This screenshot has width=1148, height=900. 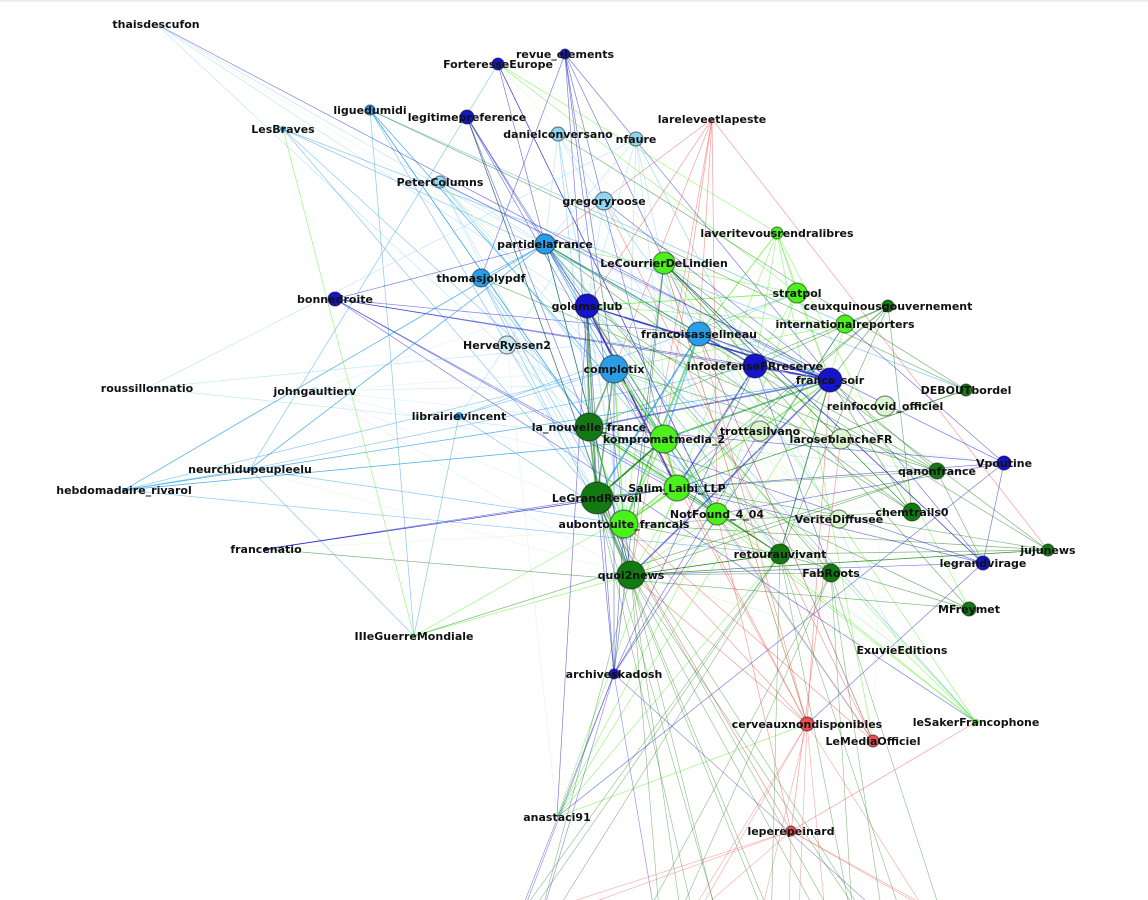 I want to click on node-johngaultierv, so click(x=315, y=391).